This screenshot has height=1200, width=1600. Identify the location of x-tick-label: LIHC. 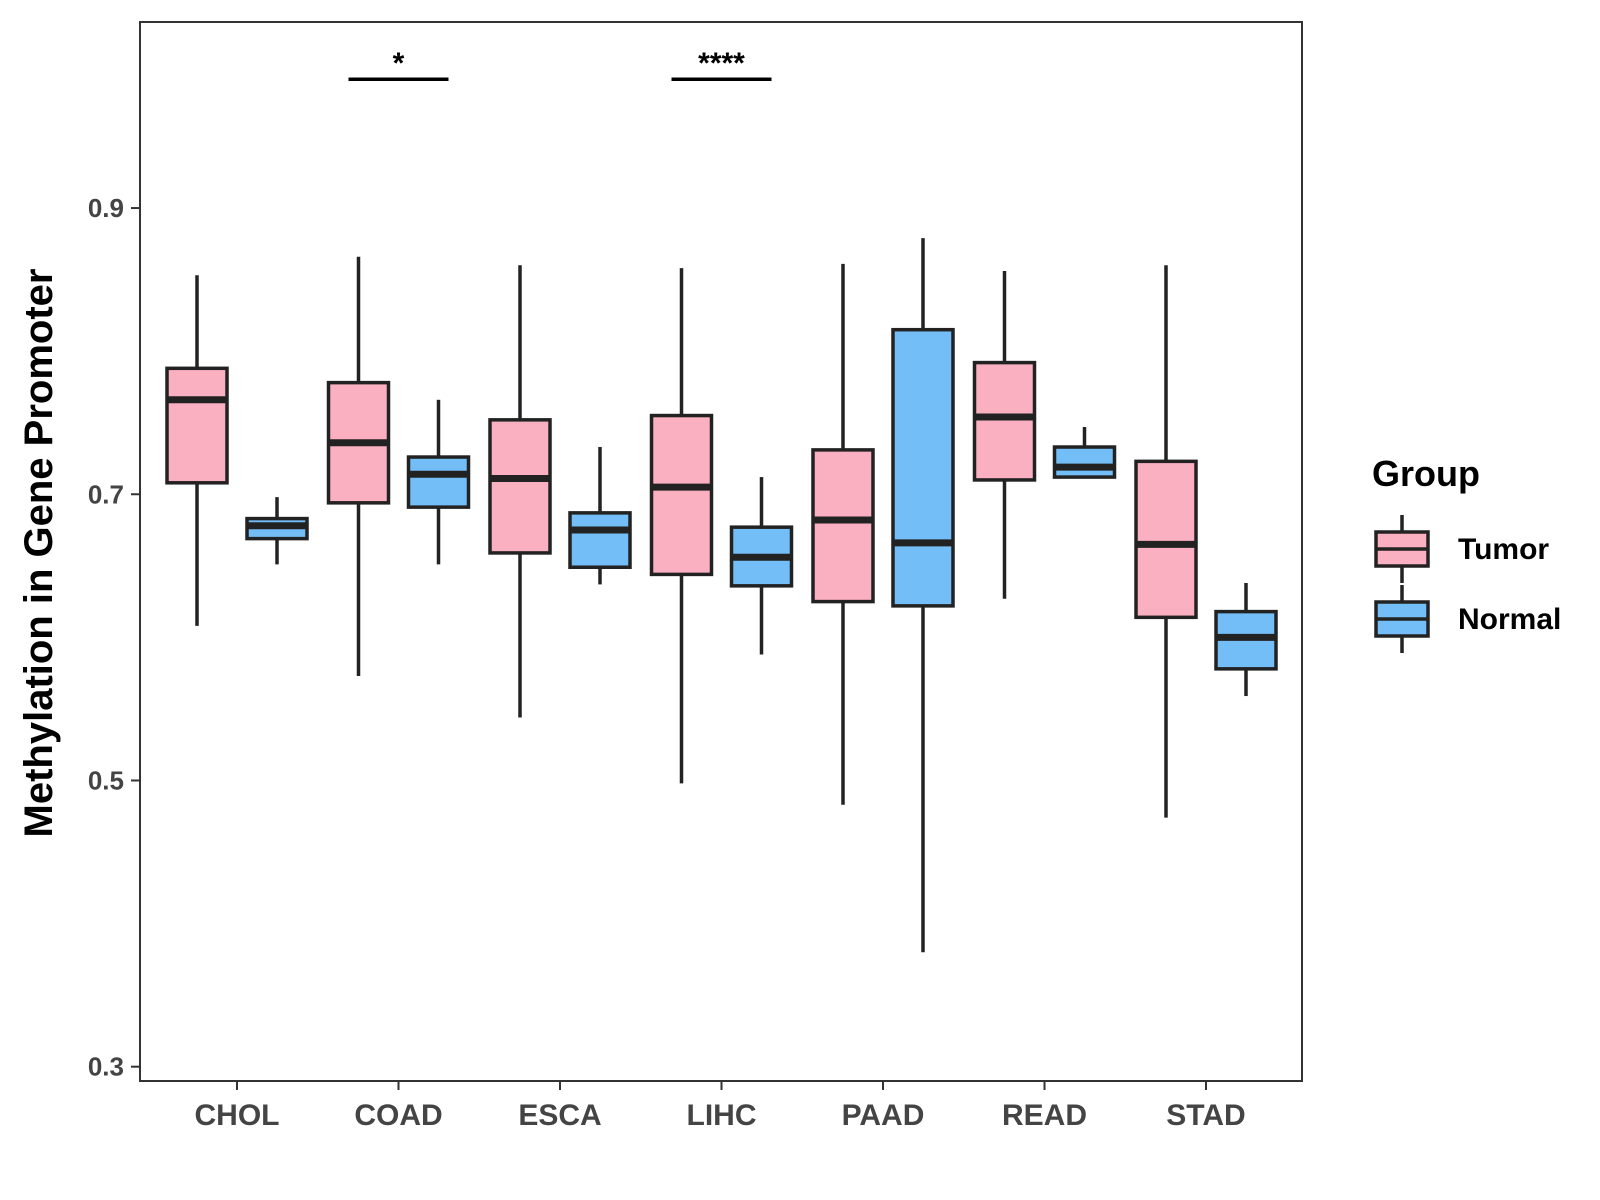
(722, 1115).